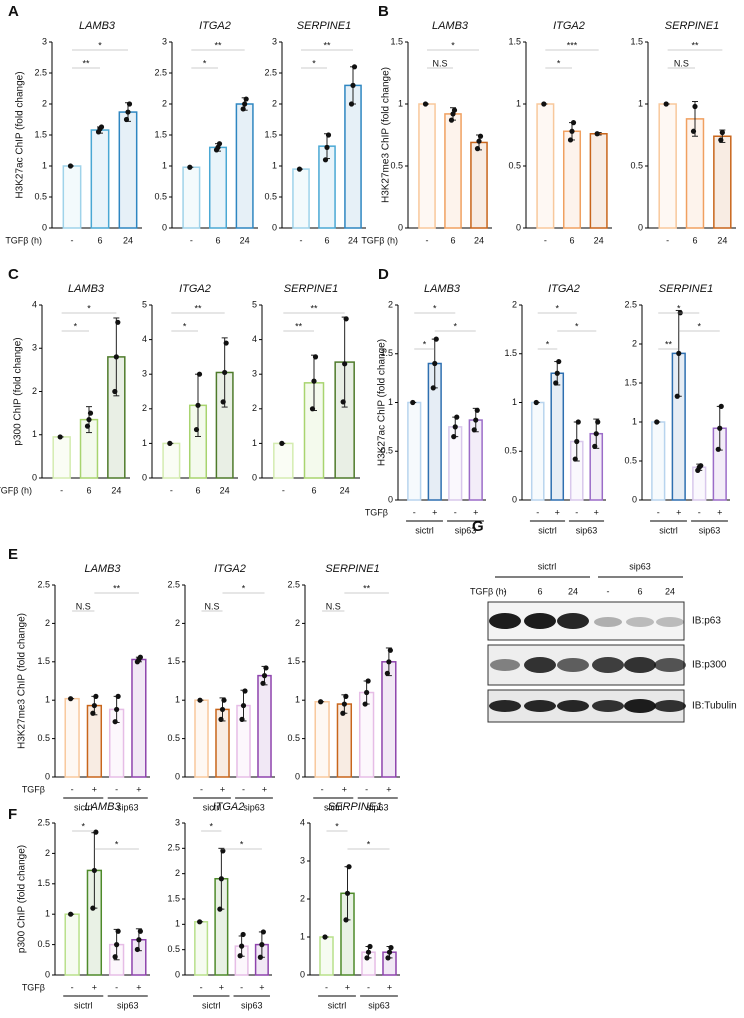 This screenshot has height=1018, width=744. What do you see at coordinates (608, 591) in the screenshot?
I see `lane-label: -` at bounding box center [608, 591].